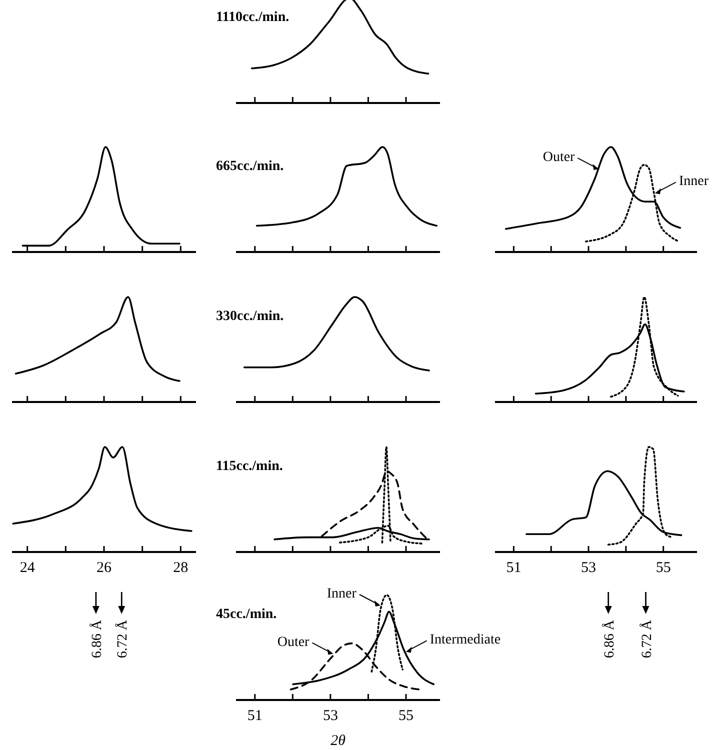 The height and width of the screenshot is (750, 719). What do you see at coordinates (104, 568) in the screenshot?
I see `x-tick-label: 26` at bounding box center [104, 568].